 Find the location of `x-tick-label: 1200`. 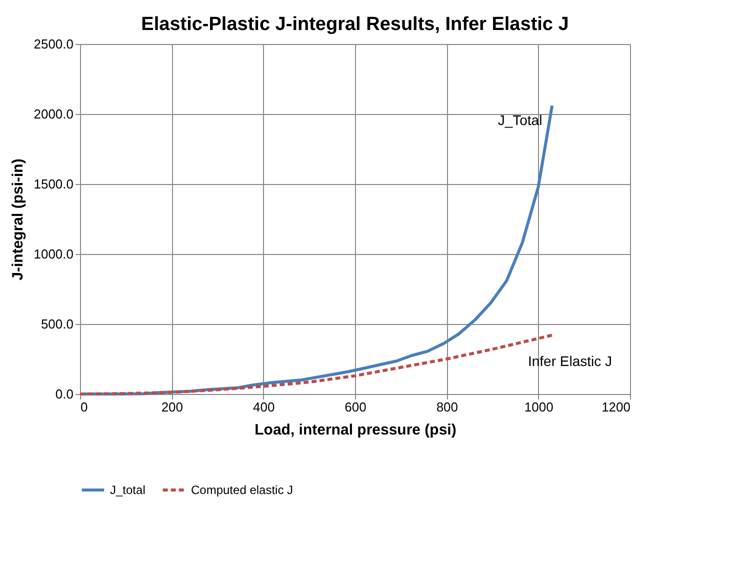

x-tick-label: 1200 is located at coordinates (616, 407).